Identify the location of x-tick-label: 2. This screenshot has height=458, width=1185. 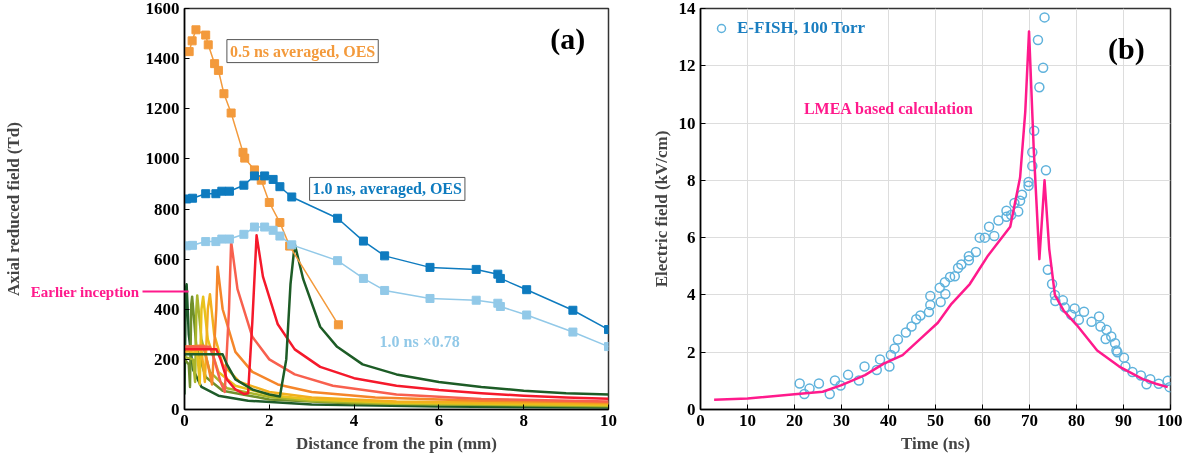
(269, 420).